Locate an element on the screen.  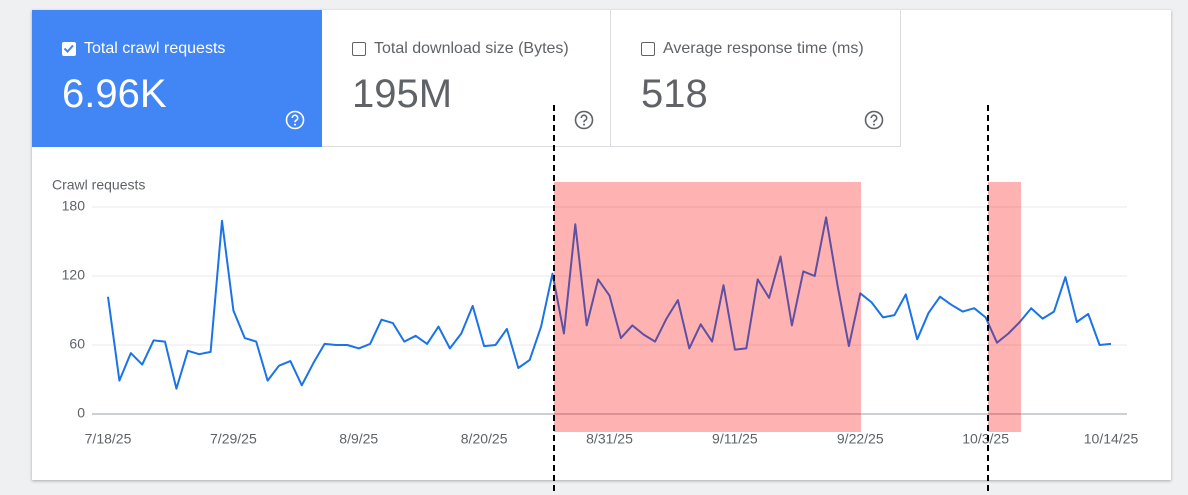
x-tick-label: 7/18/25 is located at coordinates (108, 439).